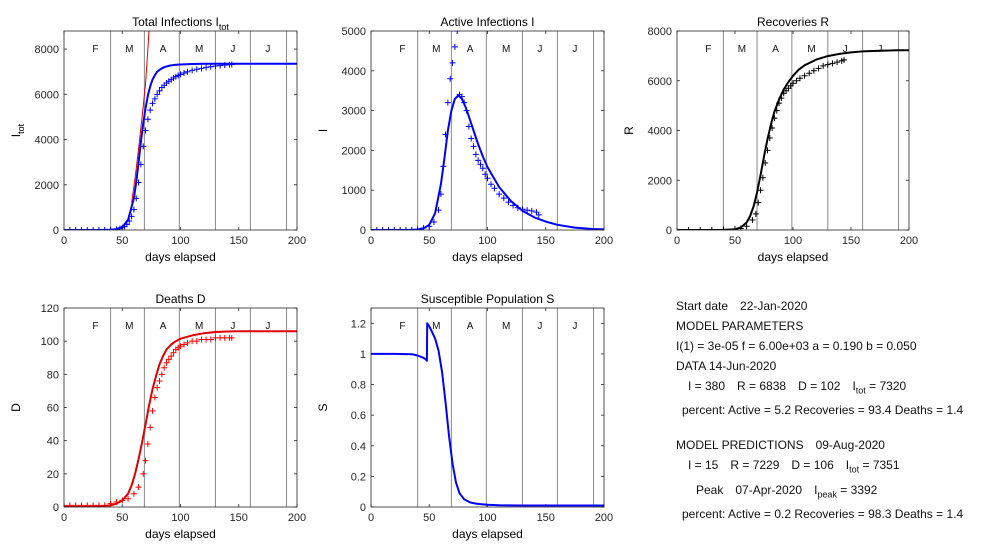 The height and width of the screenshot is (548, 1000). What do you see at coordinates (358, 447) in the screenshot?
I see `y-tick-label: 0.4` at bounding box center [358, 447].